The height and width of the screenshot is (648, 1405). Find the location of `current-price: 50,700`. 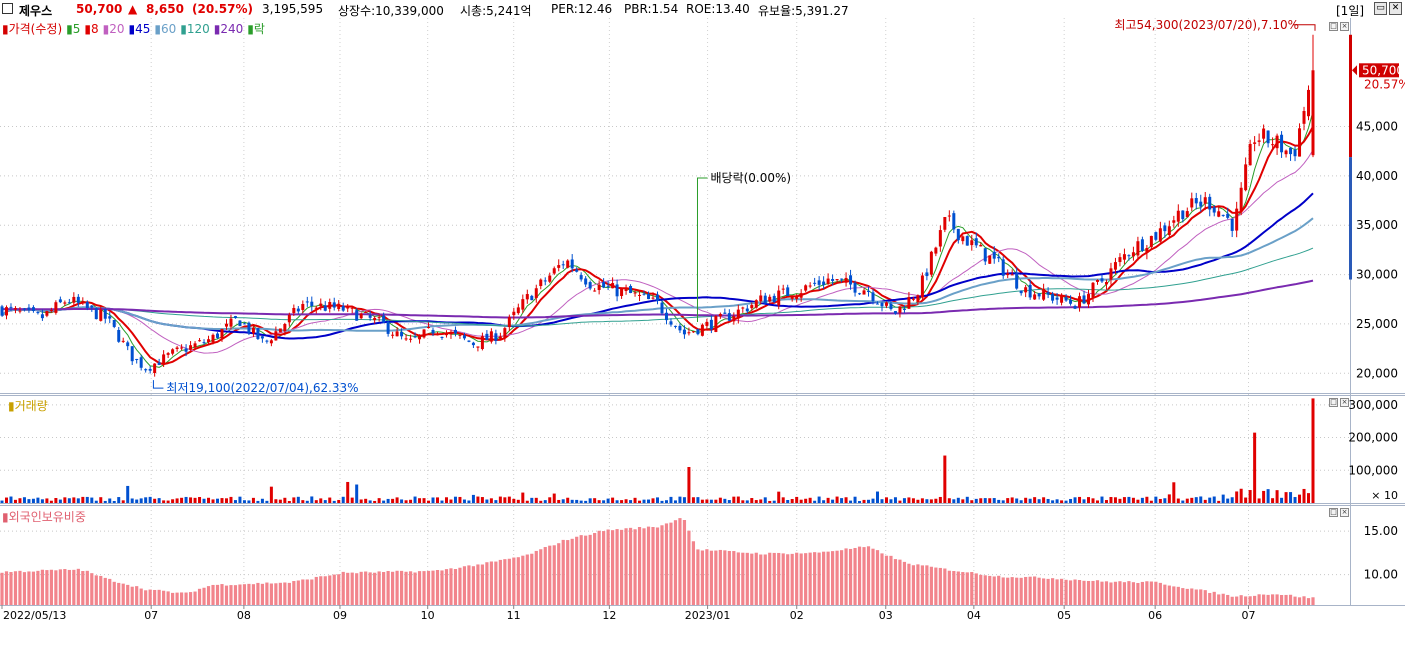

current-price: 50,700 is located at coordinates (99, 9).